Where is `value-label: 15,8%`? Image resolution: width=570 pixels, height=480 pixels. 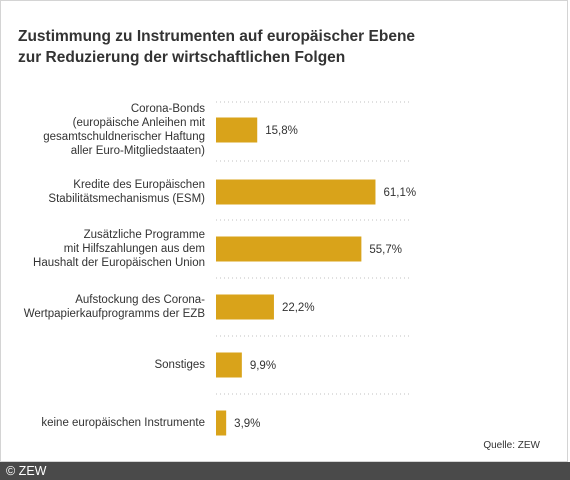
value-label: 15,8% is located at coordinates (281, 131).